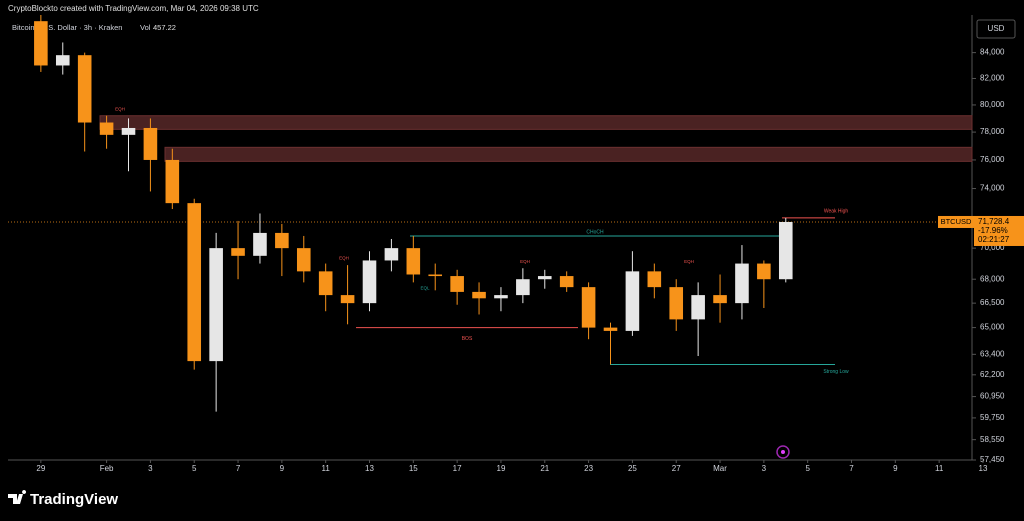 This screenshot has height=521, width=1024. Describe the element at coordinates (107, 468) in the screenshot. I see `x-tick-label: Feb` at that location.